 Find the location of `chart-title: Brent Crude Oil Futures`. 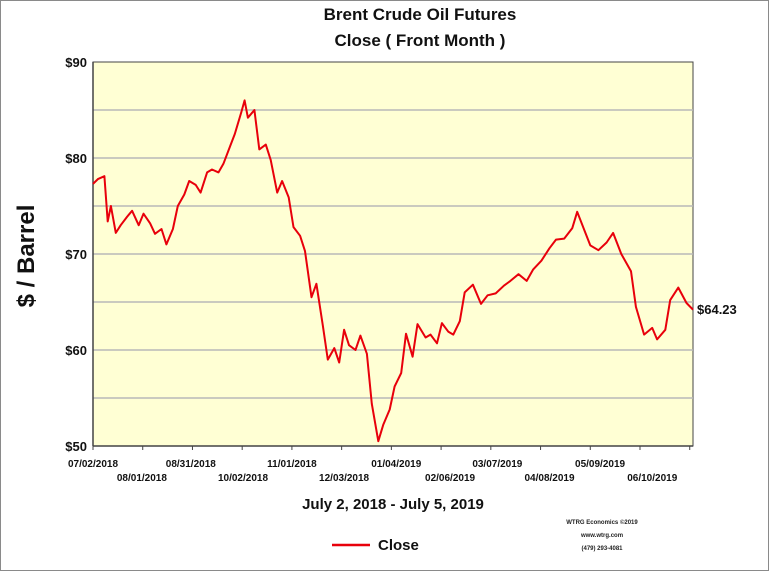

chart-title: Brent Crude Oil Futures is located at coordinates (420, 14).